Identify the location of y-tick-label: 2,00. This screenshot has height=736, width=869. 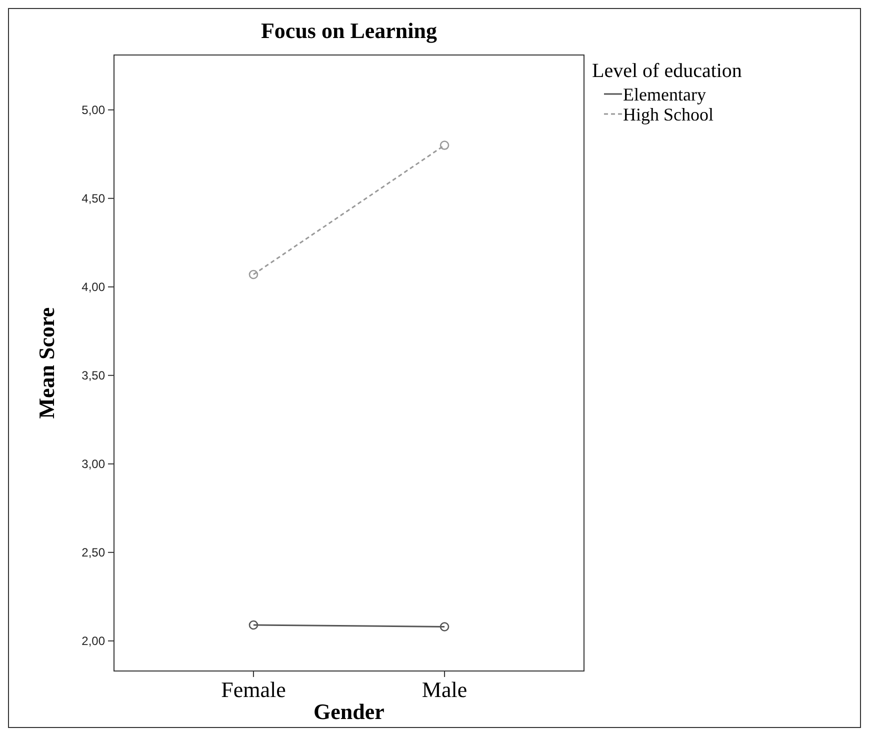
(94, 641).